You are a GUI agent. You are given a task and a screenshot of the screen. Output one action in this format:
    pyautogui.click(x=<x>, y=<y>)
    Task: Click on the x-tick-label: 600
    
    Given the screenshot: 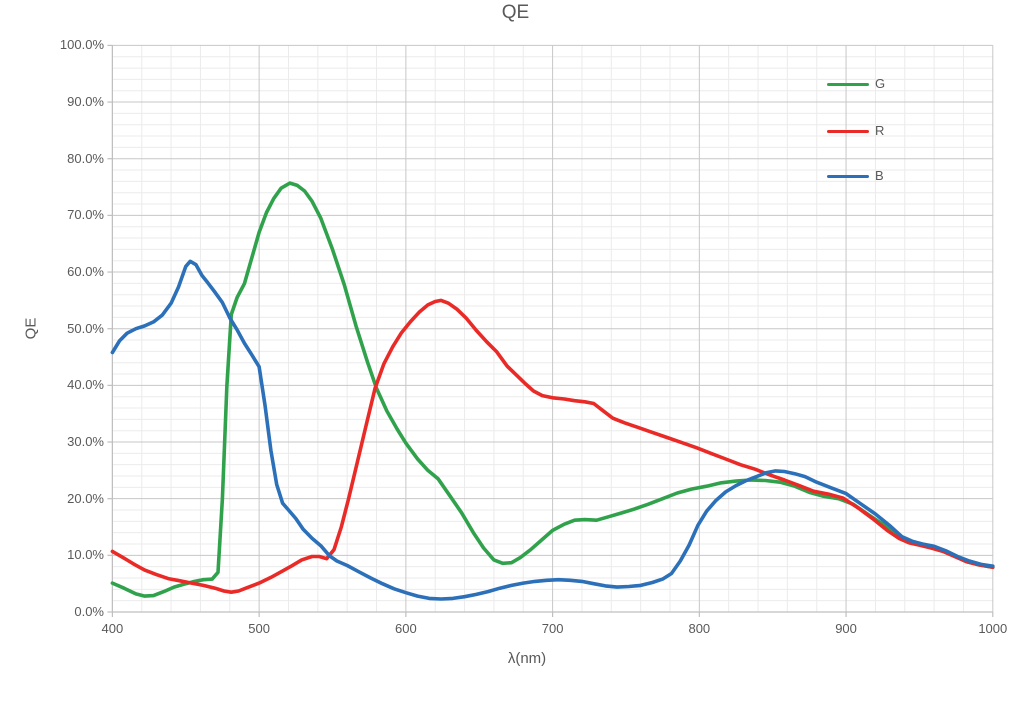 What is the action you would take?
    pyautogui.click(x=406, y=628)
    